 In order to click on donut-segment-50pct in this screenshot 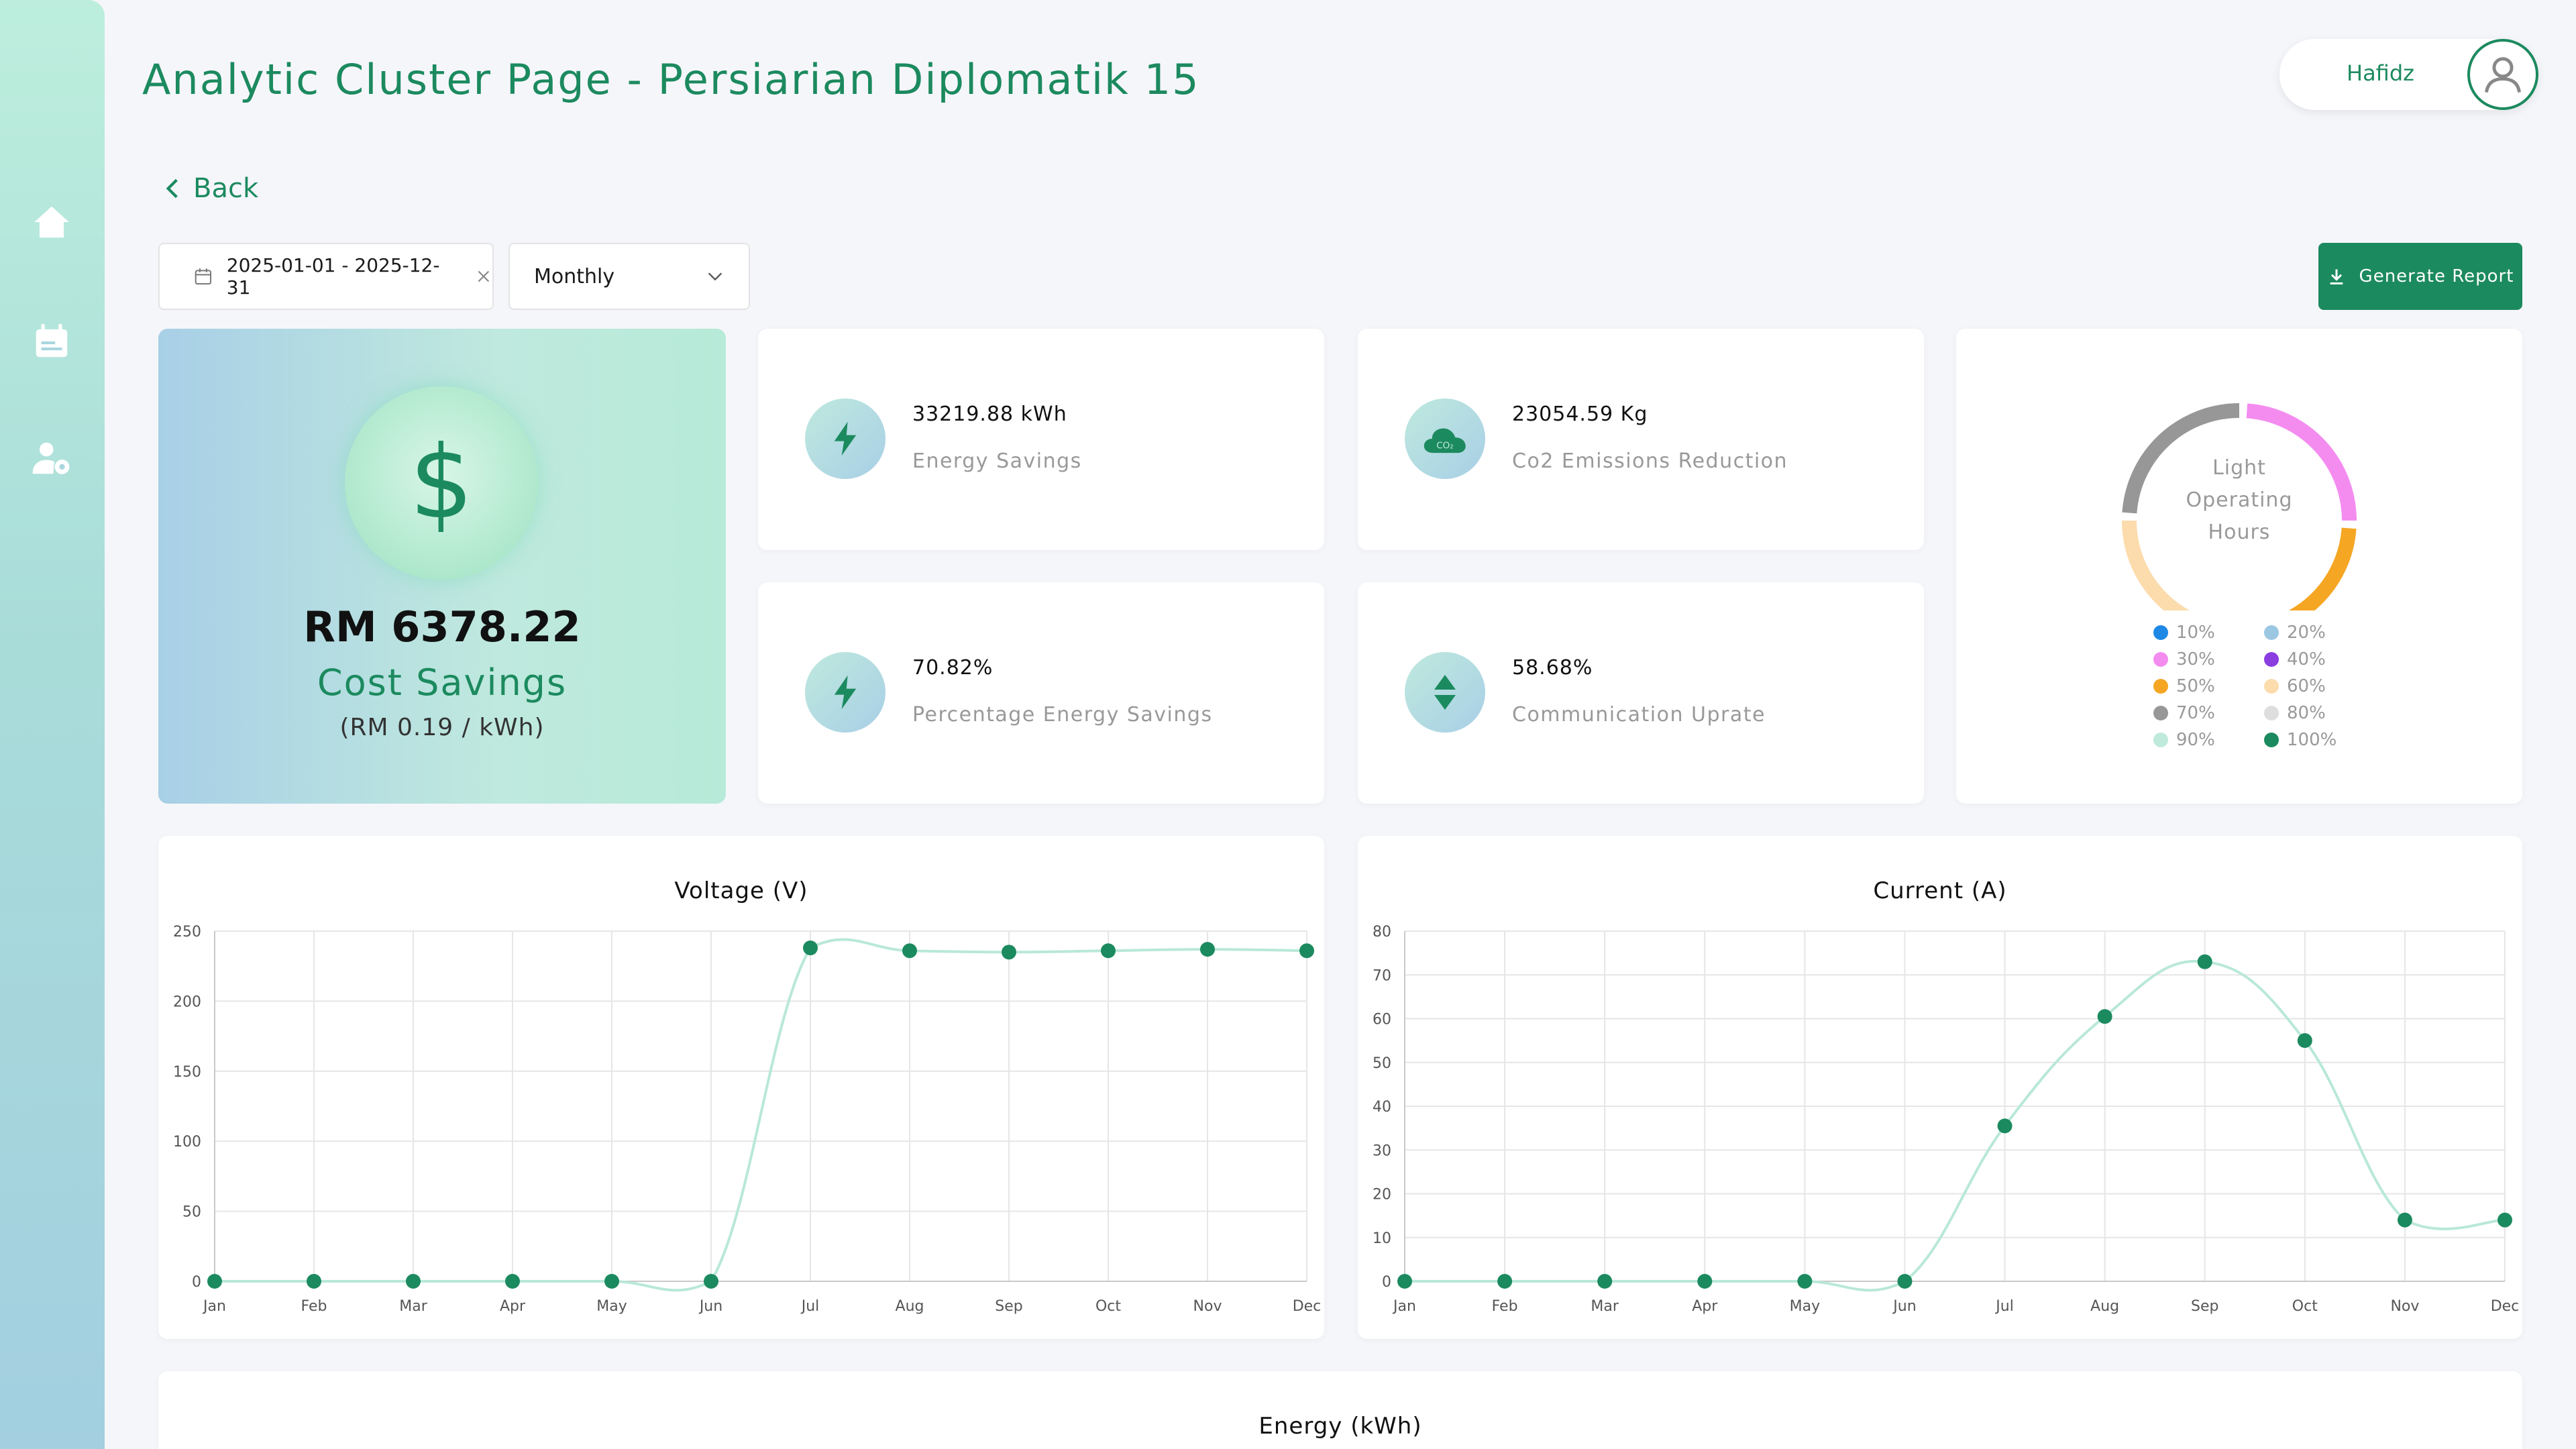, I will do `click(2298, 568)`.